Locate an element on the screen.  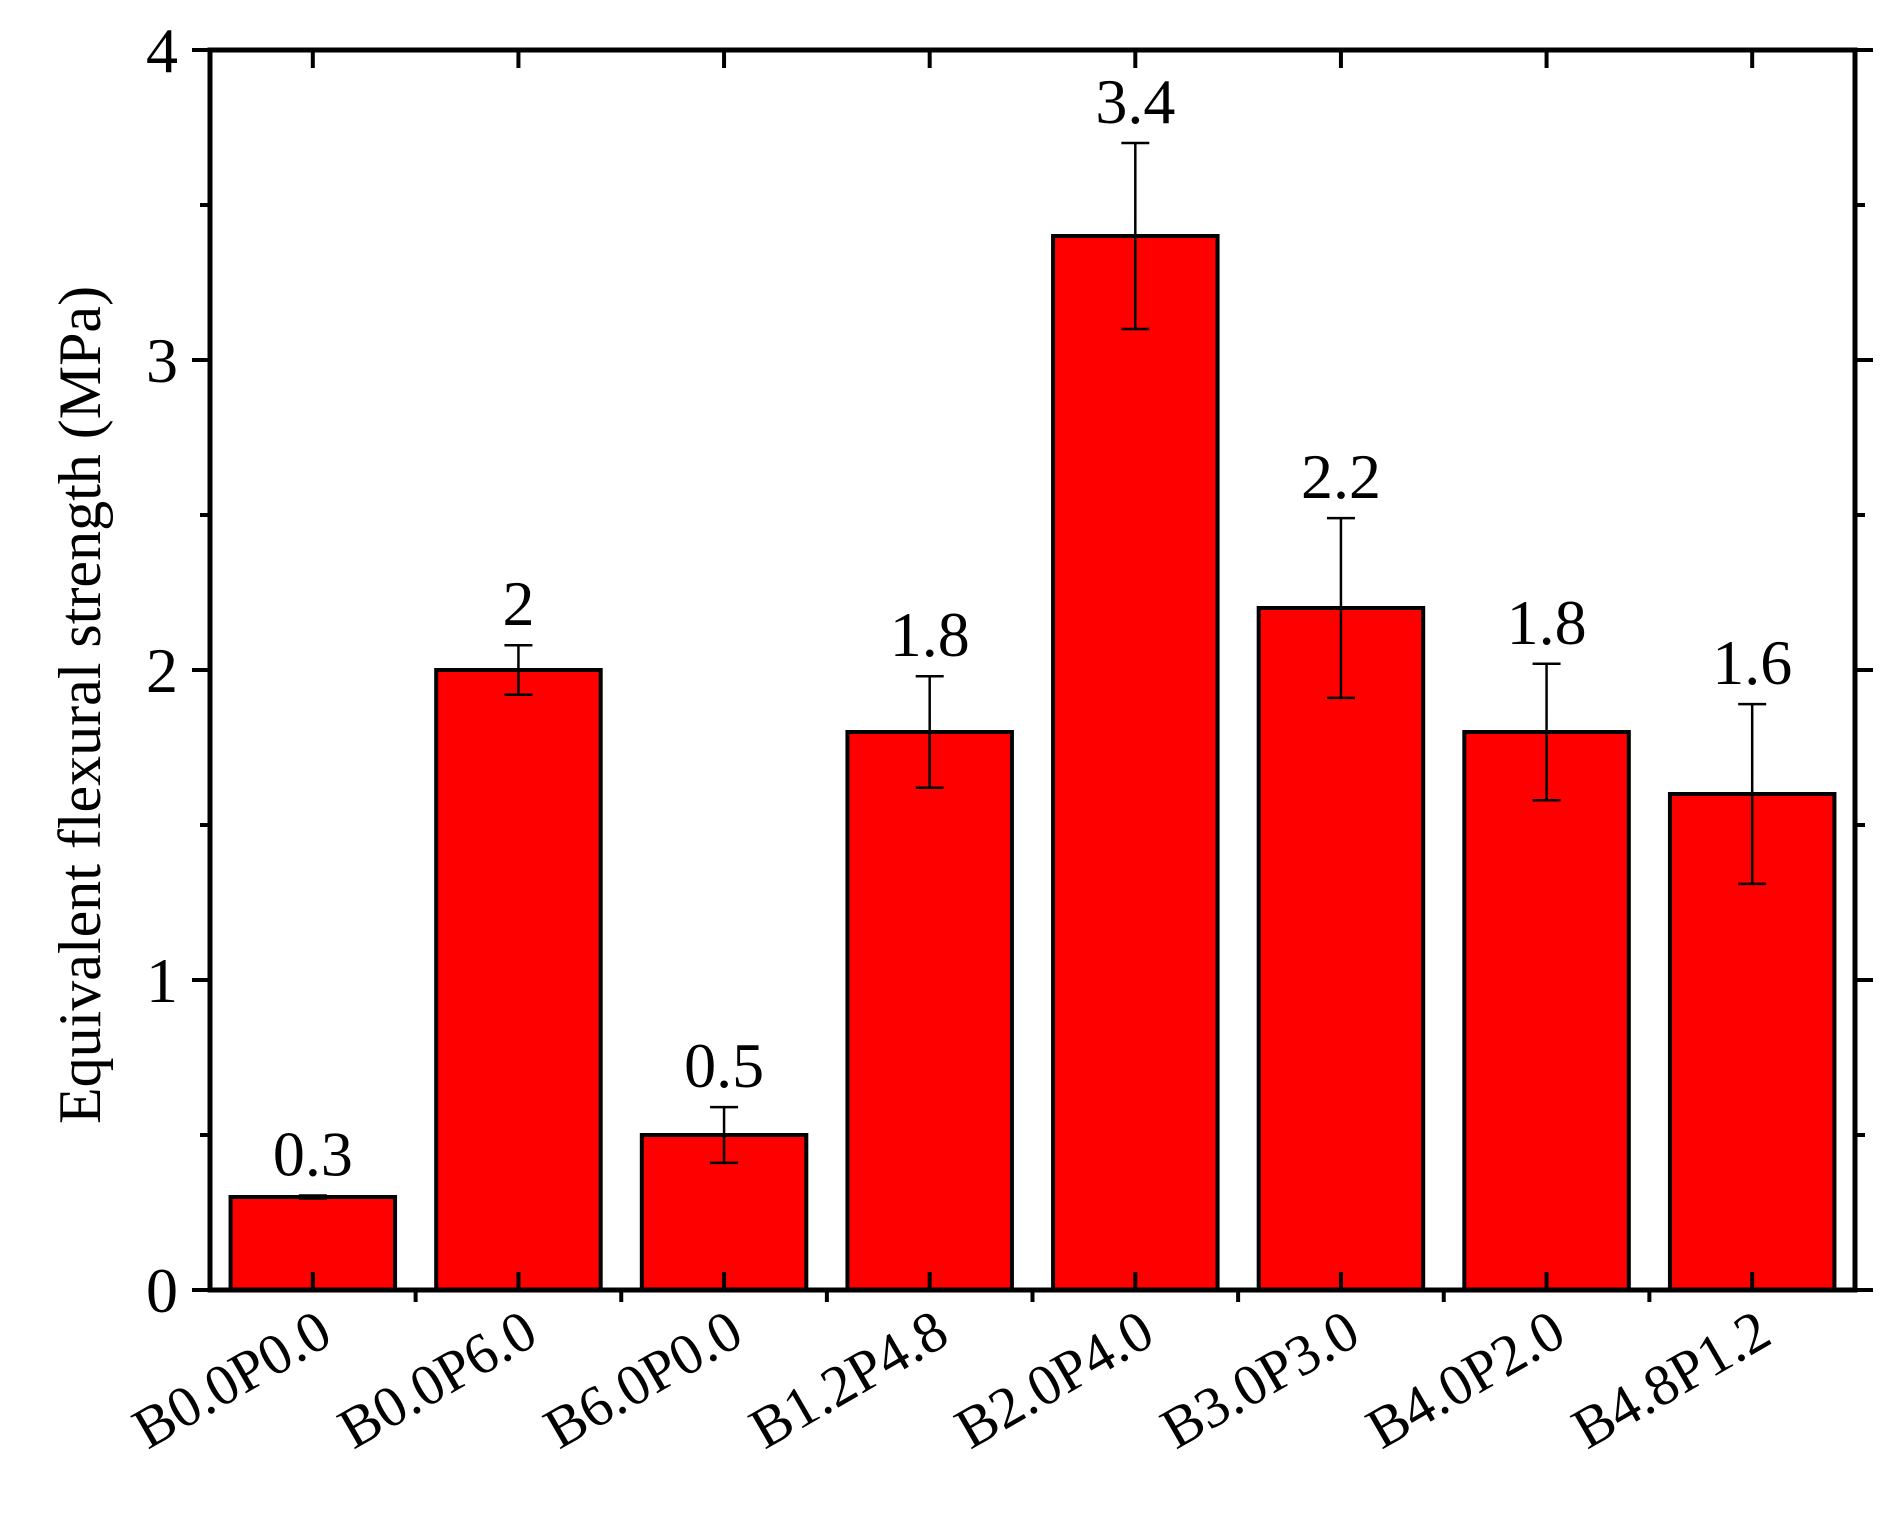
bar-B3.0P3.0 is located at coordinates (1341, 949).